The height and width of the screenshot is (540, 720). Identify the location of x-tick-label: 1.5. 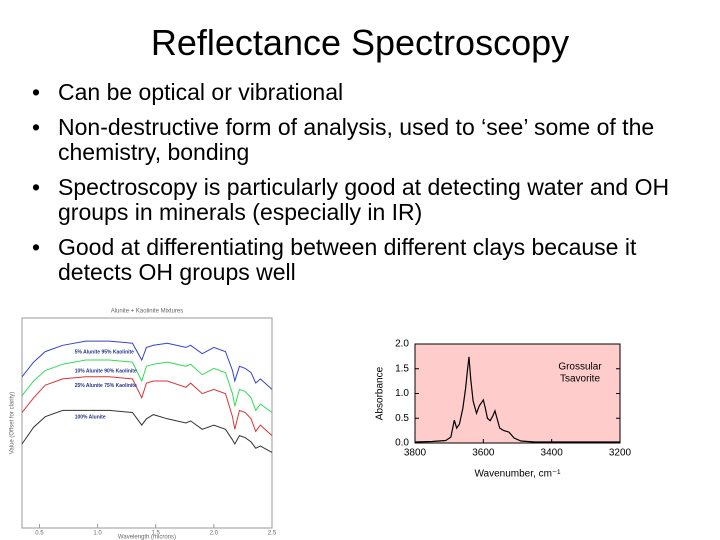
(156, 534).